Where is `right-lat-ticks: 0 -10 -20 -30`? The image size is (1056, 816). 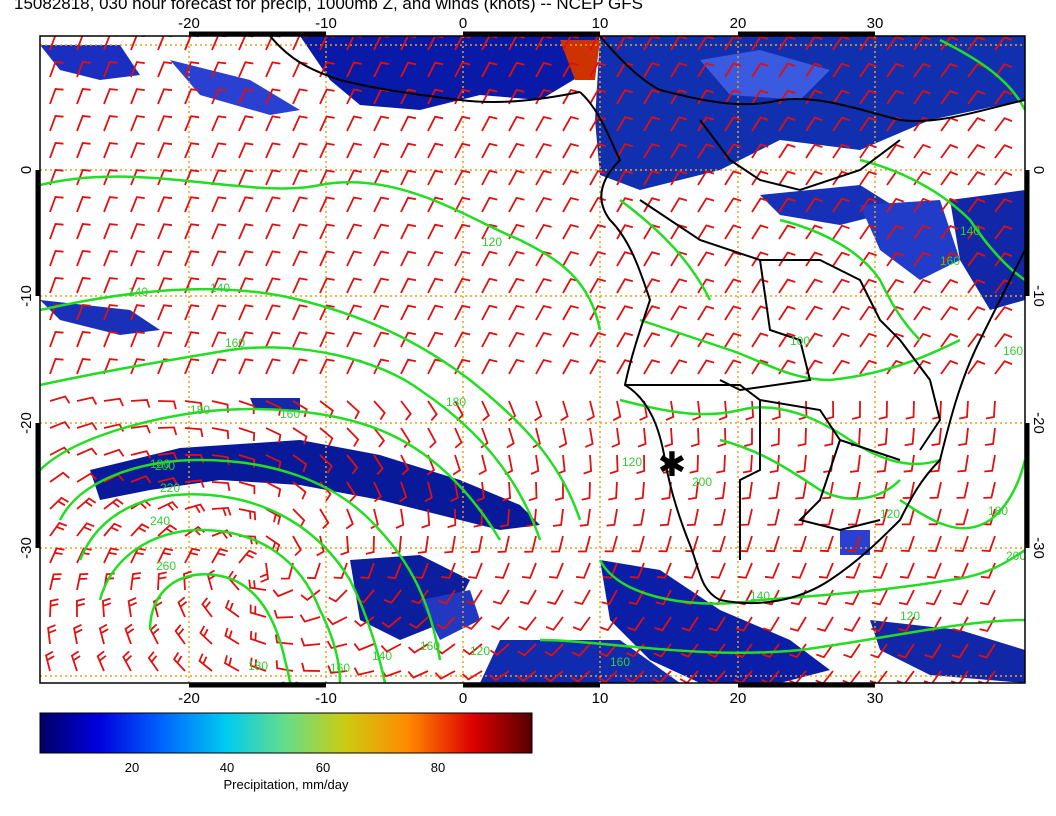 right-lat-ticks: 0 -10 -20 -30 is located at coordinates (1038, 362).